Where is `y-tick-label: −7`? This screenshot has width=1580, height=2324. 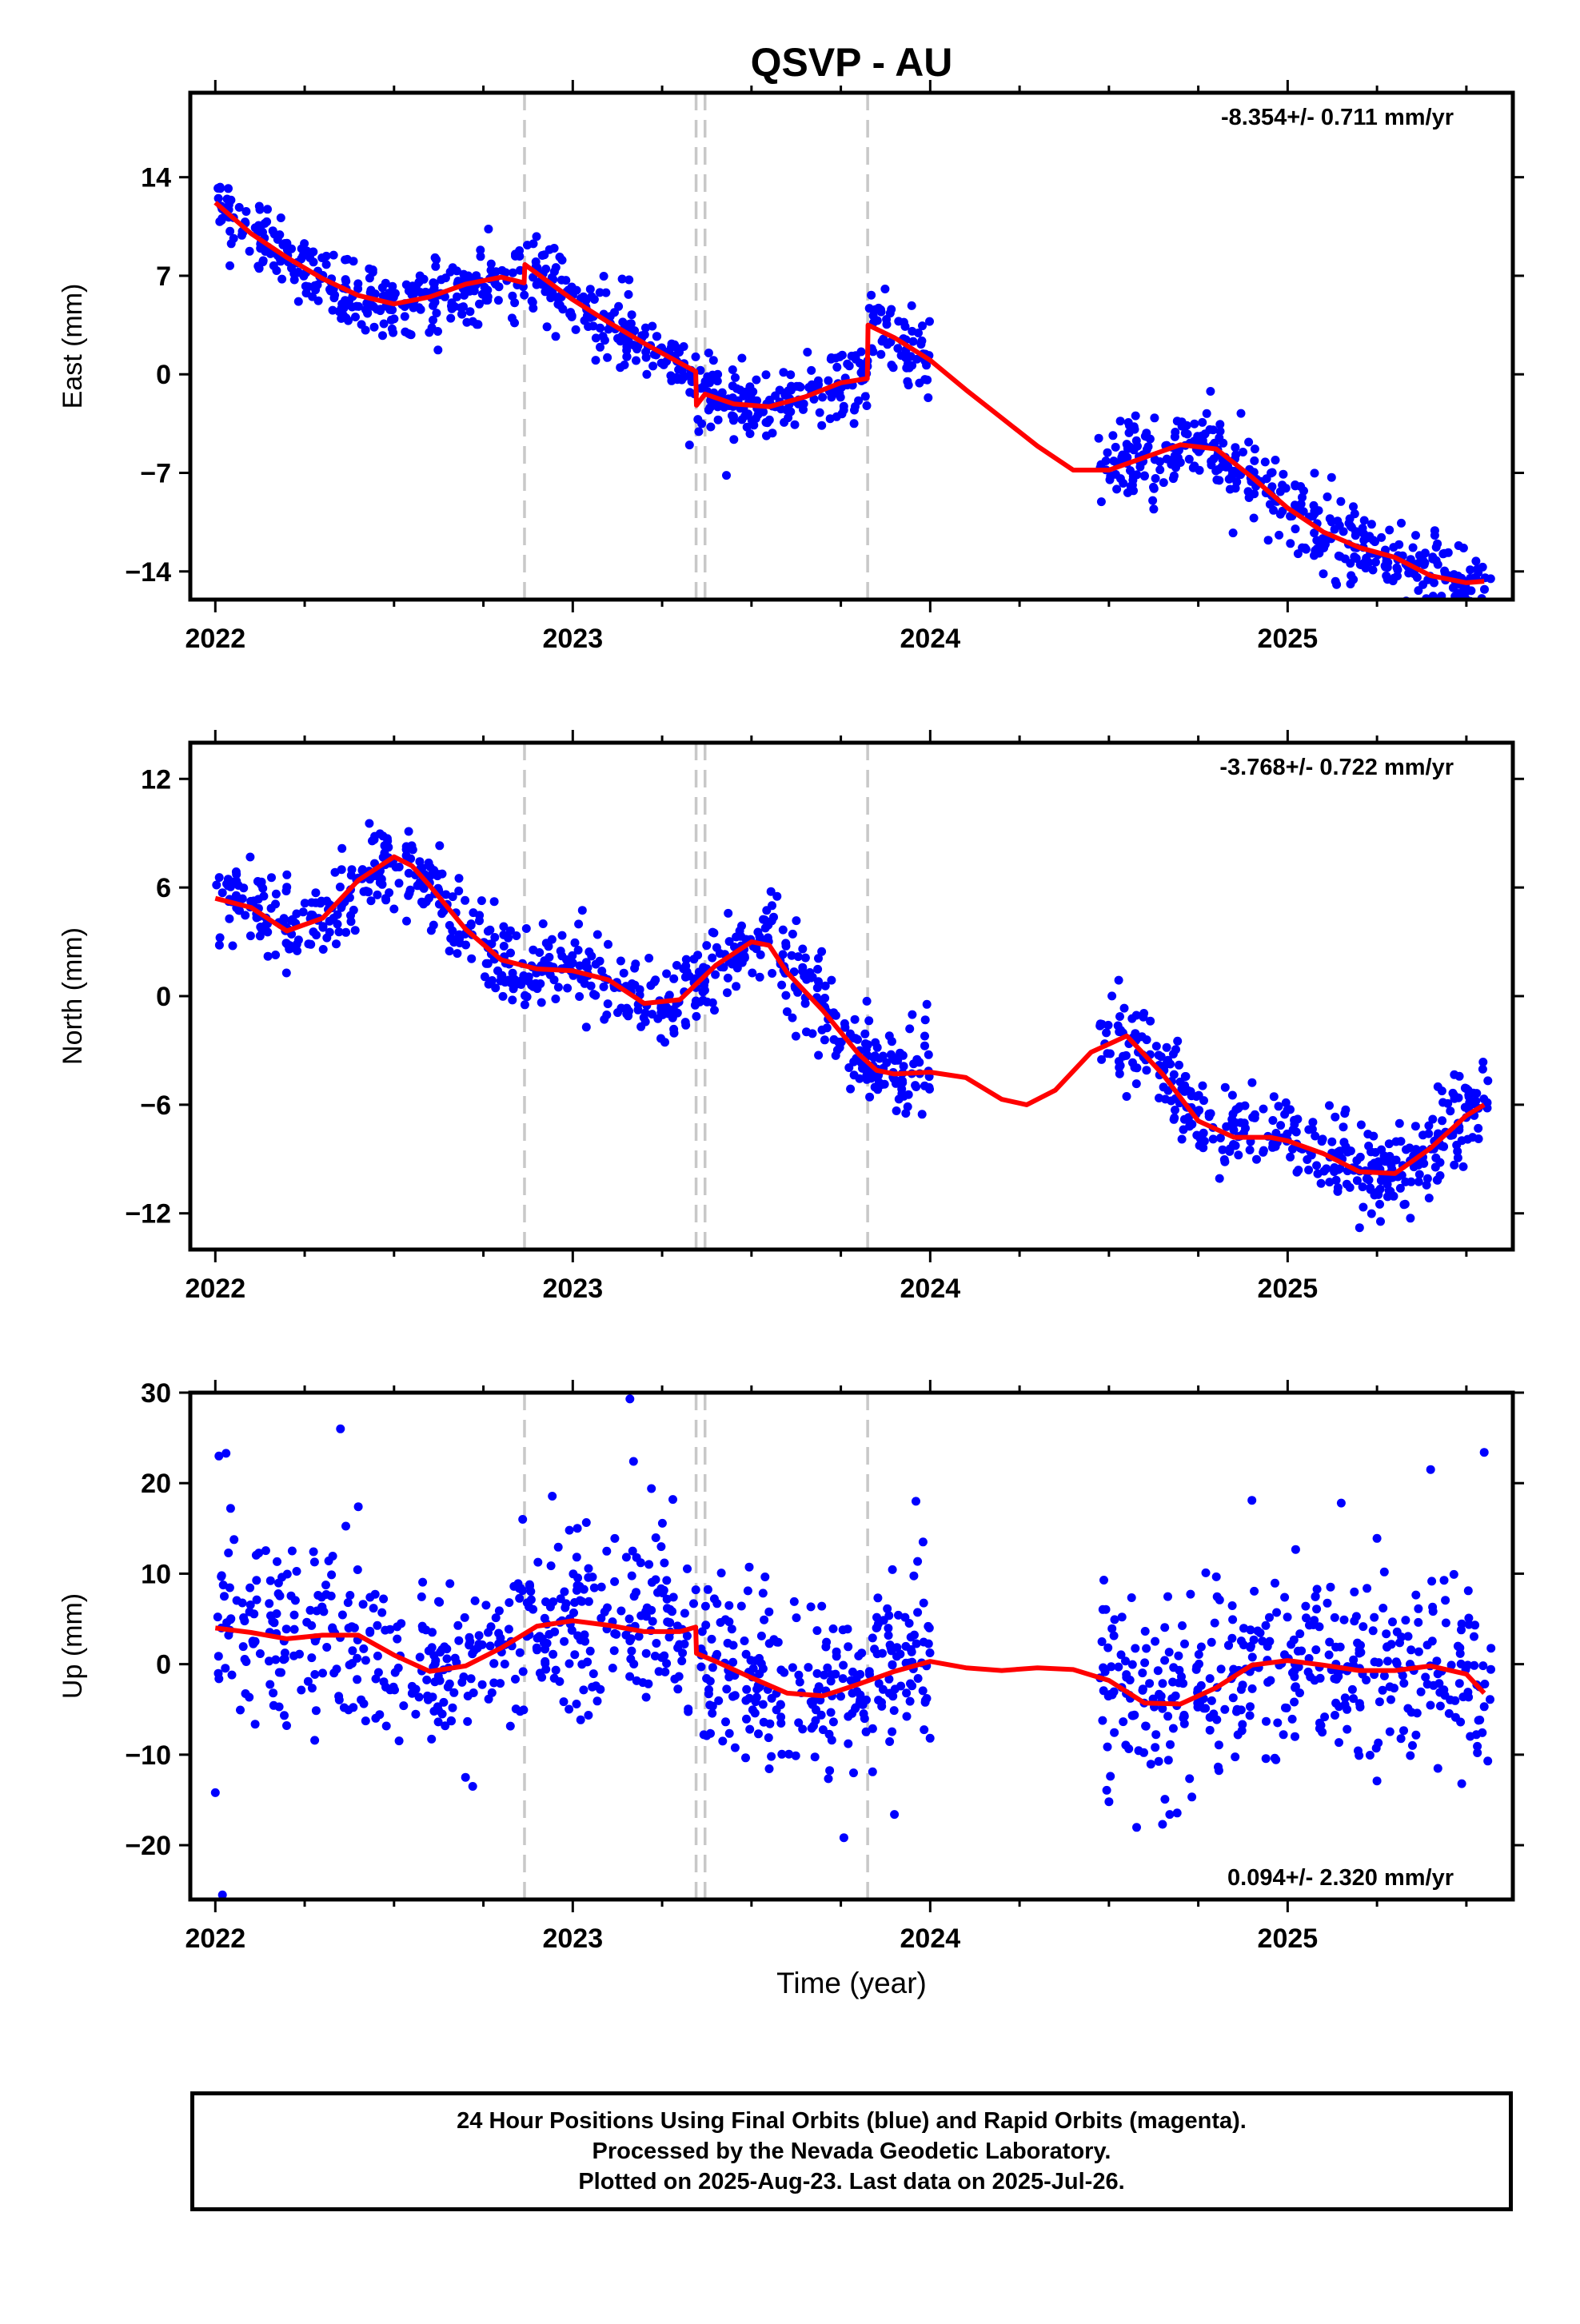
y-tick-label: −7 is located at coordinates (155, 474).